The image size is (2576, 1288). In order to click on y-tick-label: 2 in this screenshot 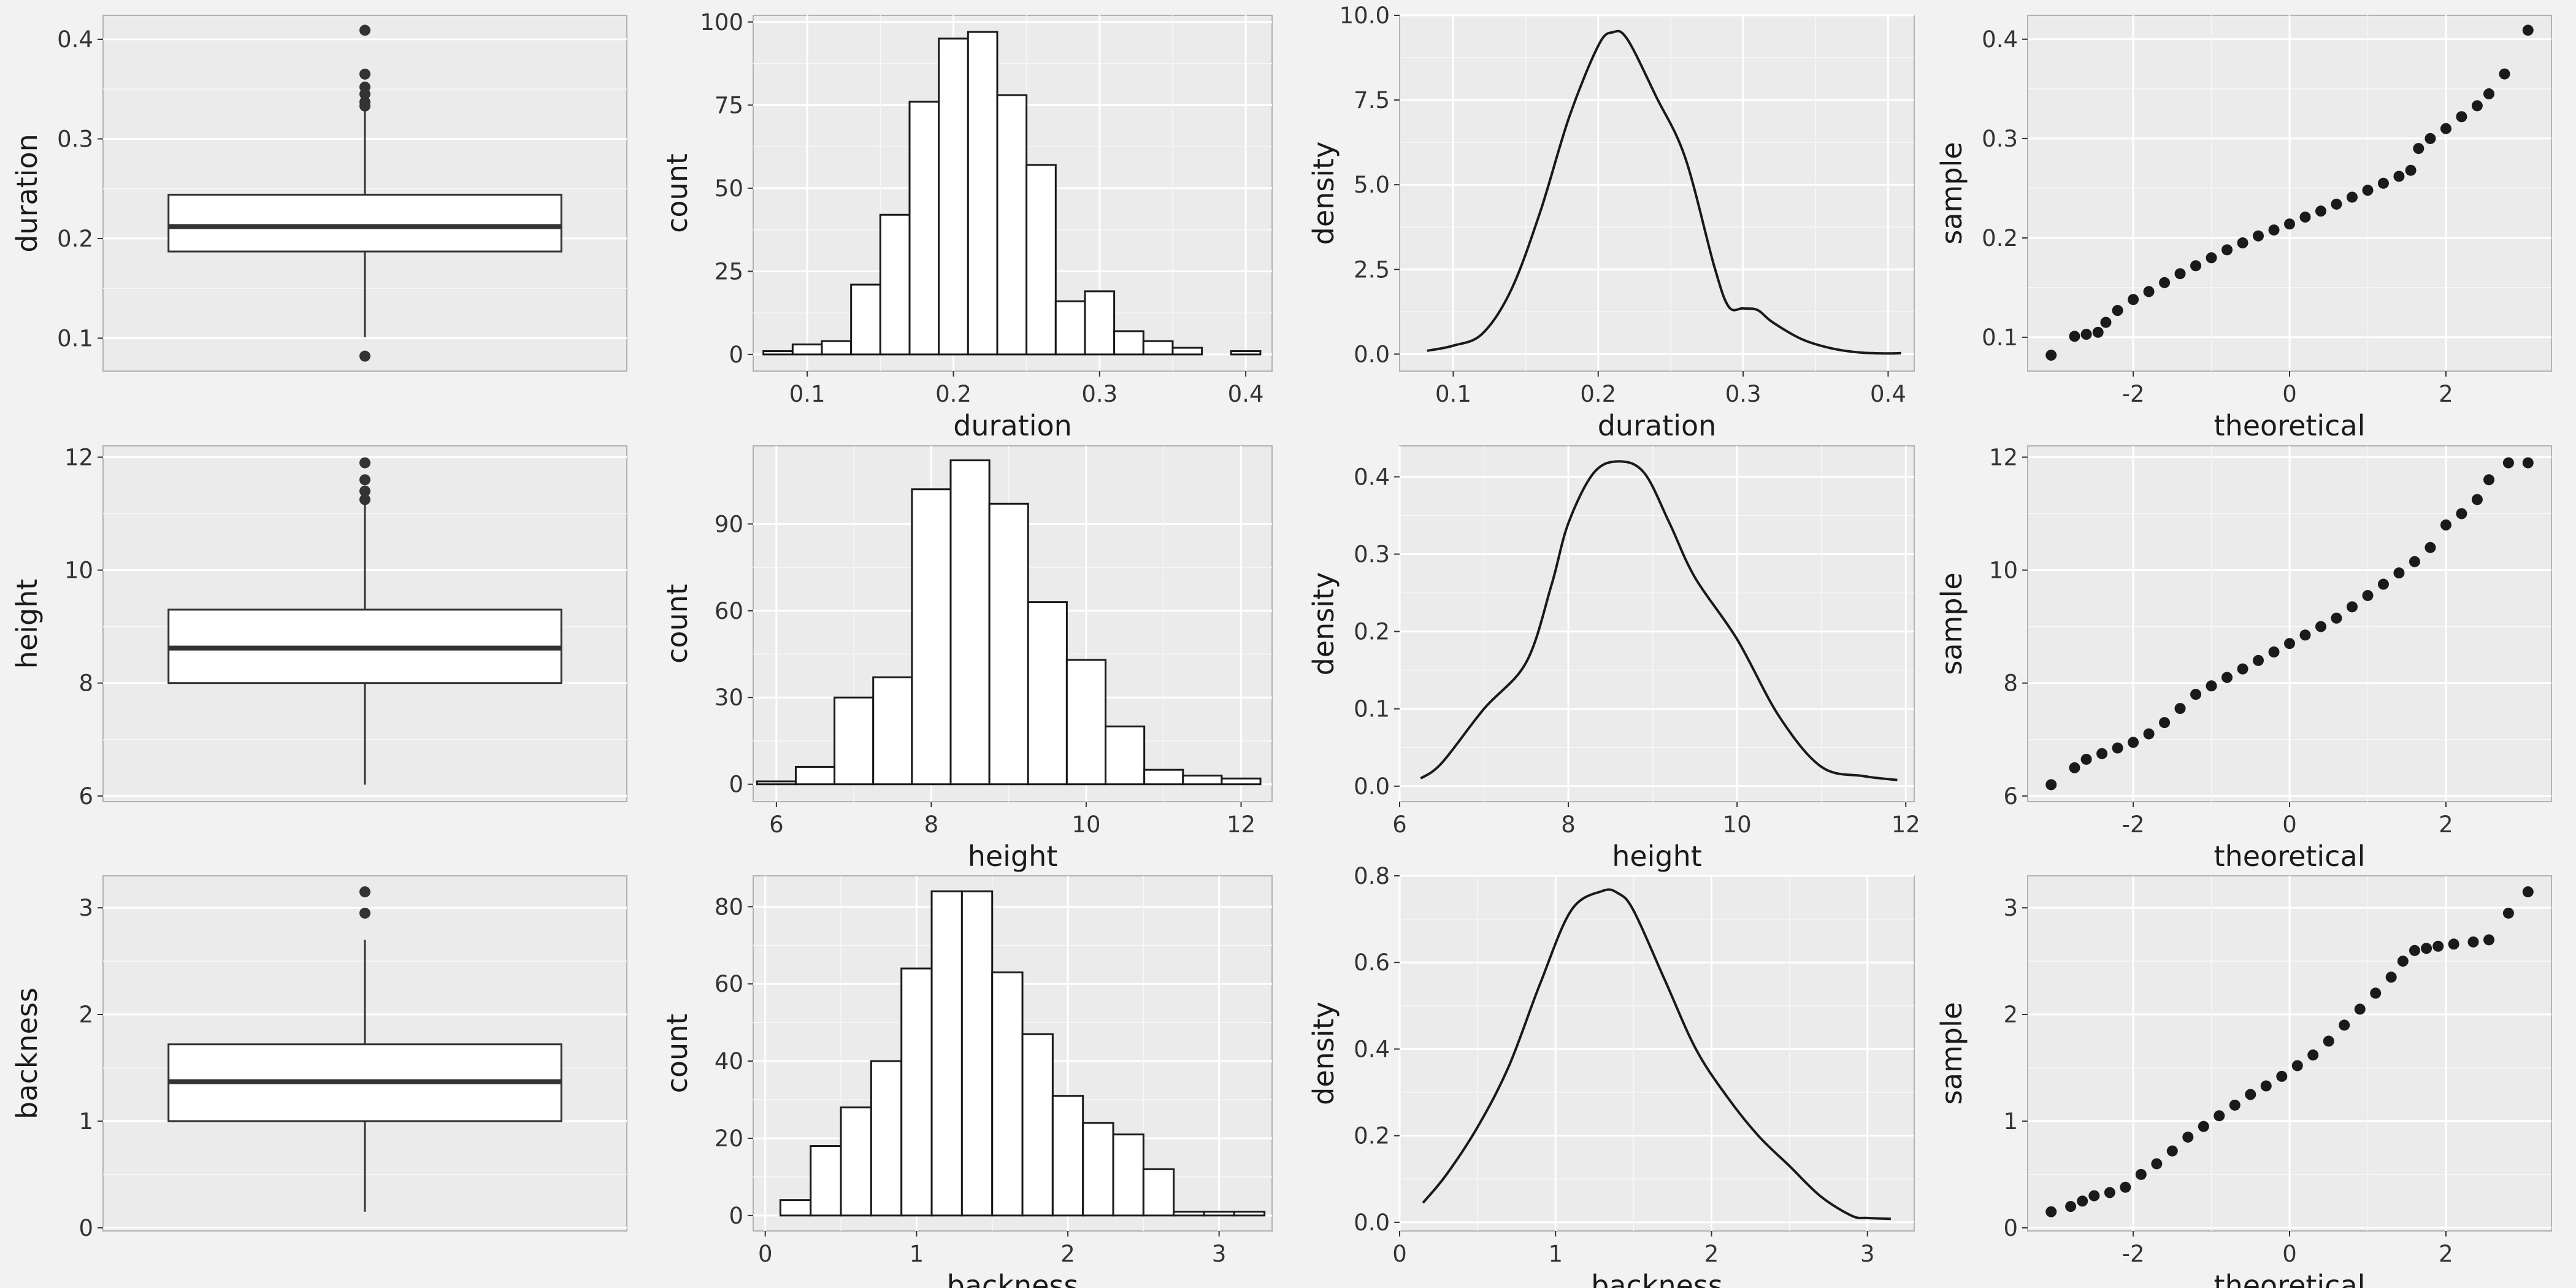, I will do `click(86, 1015)`.